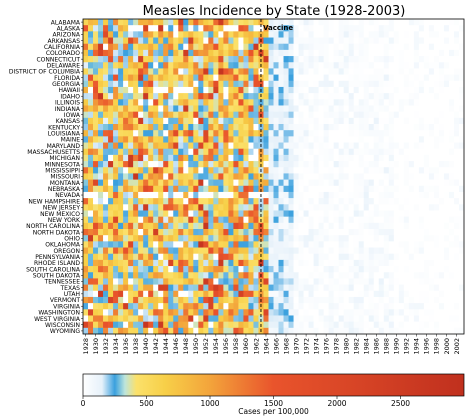  I want to click on x-tick-label: 1994, so click(417, 346).